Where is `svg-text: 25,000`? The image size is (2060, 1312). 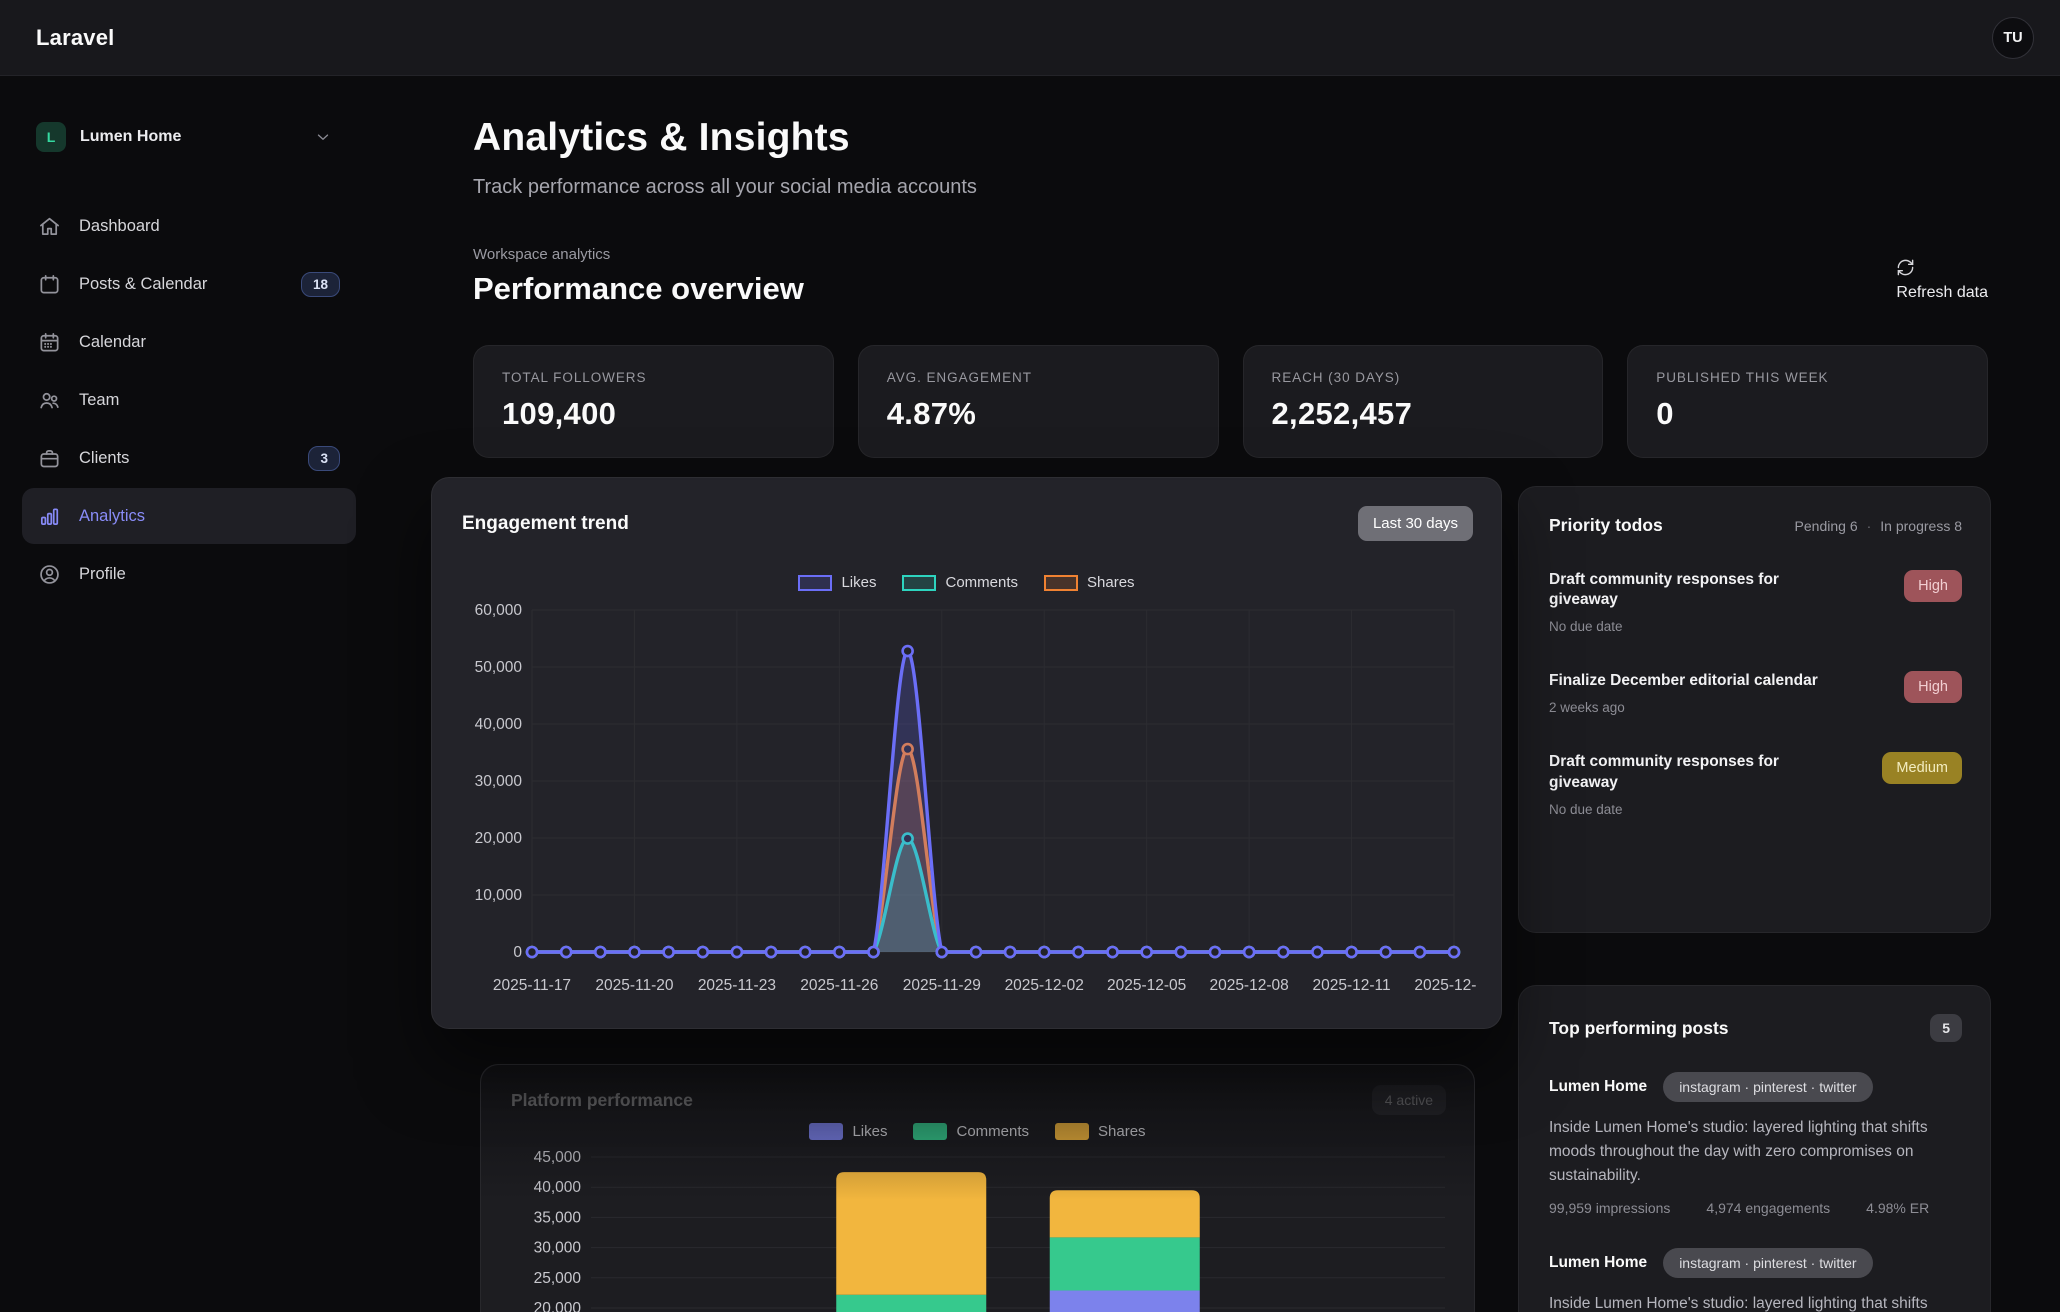
svg-text: 25,000 is located at coordinates (558, 1278).